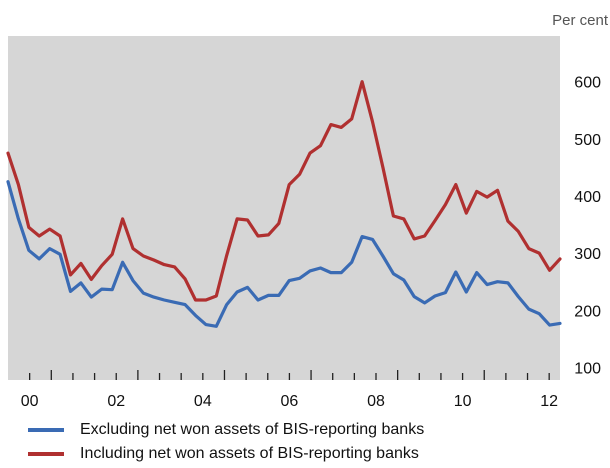 This screenshot has height=468, width=610. I want to click on legend-swatch-including, so click(46, 454).